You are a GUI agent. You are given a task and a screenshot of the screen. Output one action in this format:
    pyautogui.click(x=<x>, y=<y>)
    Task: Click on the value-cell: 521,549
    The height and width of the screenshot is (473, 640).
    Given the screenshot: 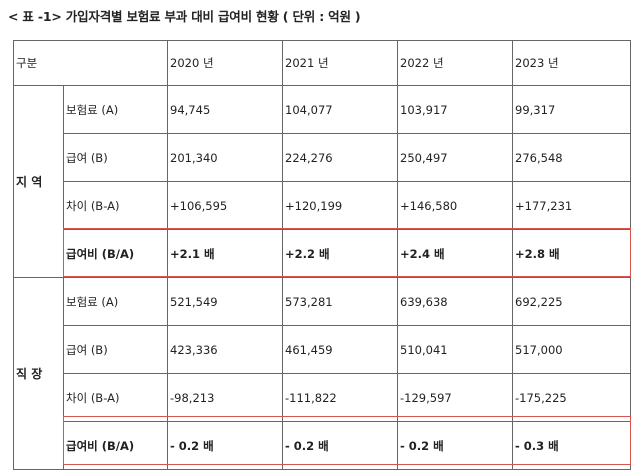 What is the action you would take?
    pyautogui.click(x=225, y=301)
    